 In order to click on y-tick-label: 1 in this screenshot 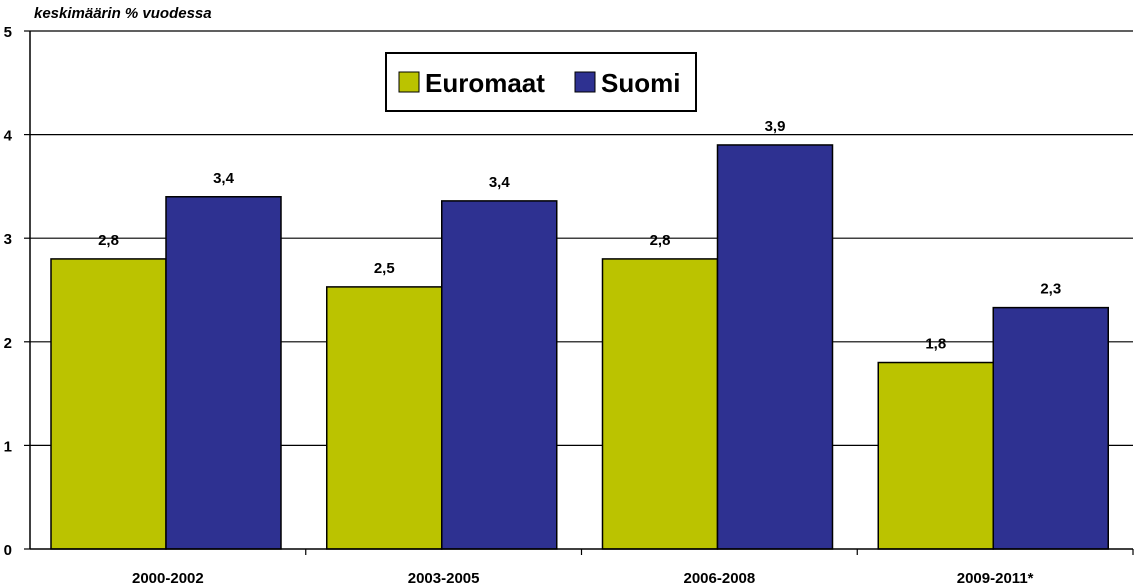, I will do `click(8, 446)`.